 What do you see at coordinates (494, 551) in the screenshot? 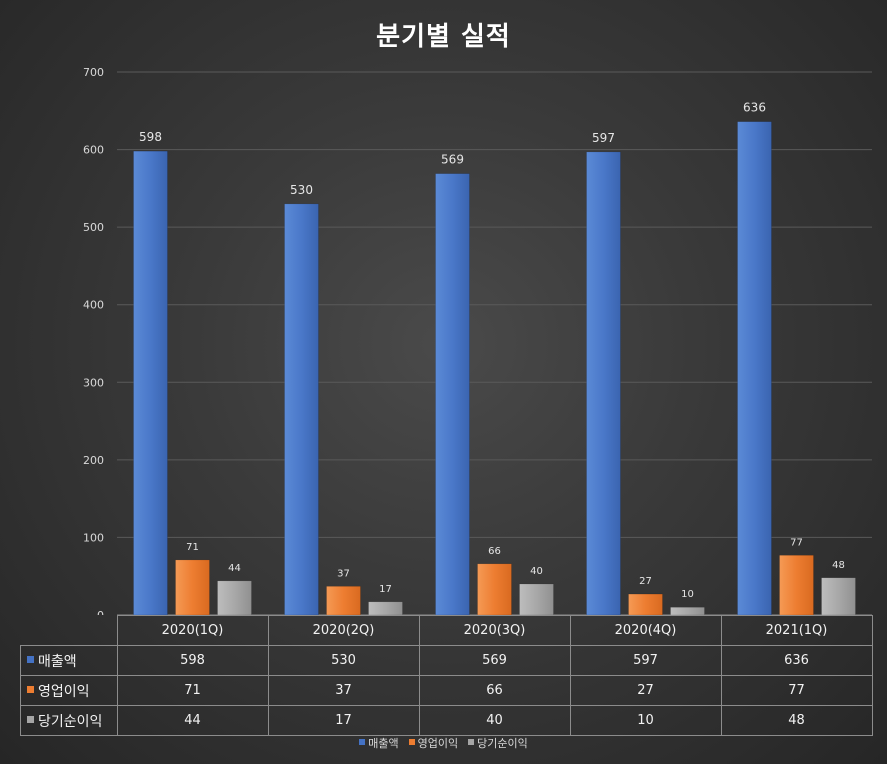
I see `data-label: 66` at bounding box center [494, 551].